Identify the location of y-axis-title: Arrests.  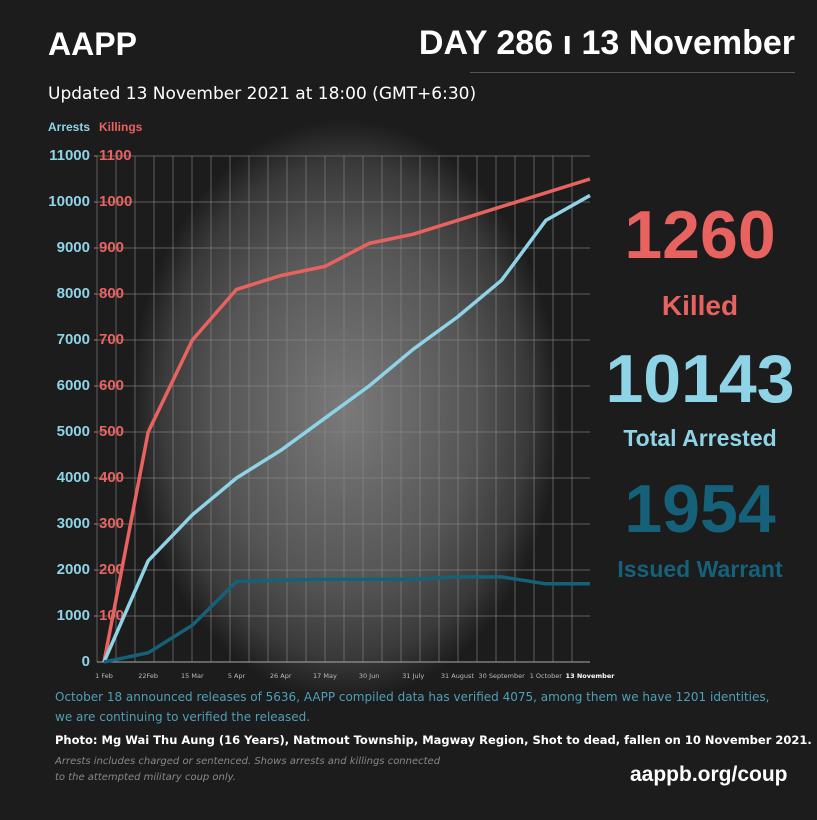
(69, 127).